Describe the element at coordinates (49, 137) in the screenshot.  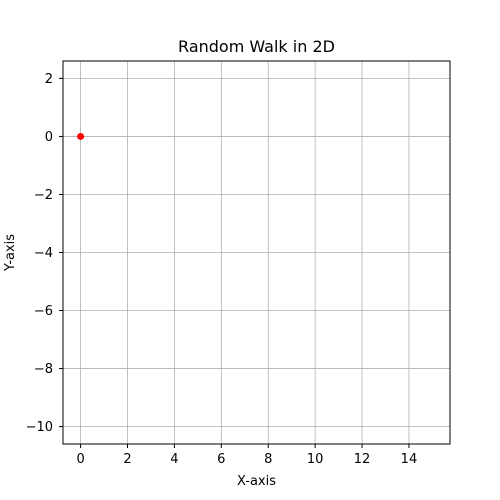
I see `y-tick-label: 0` at that location.